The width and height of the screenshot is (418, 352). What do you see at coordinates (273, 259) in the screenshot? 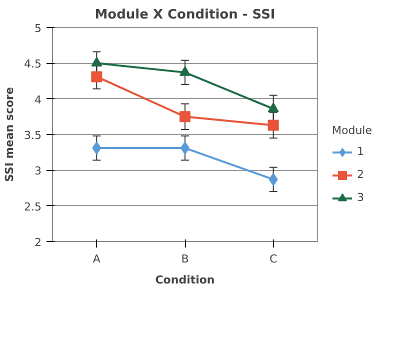
I see `x-tick-label: C` at bounding box center [273, 259].